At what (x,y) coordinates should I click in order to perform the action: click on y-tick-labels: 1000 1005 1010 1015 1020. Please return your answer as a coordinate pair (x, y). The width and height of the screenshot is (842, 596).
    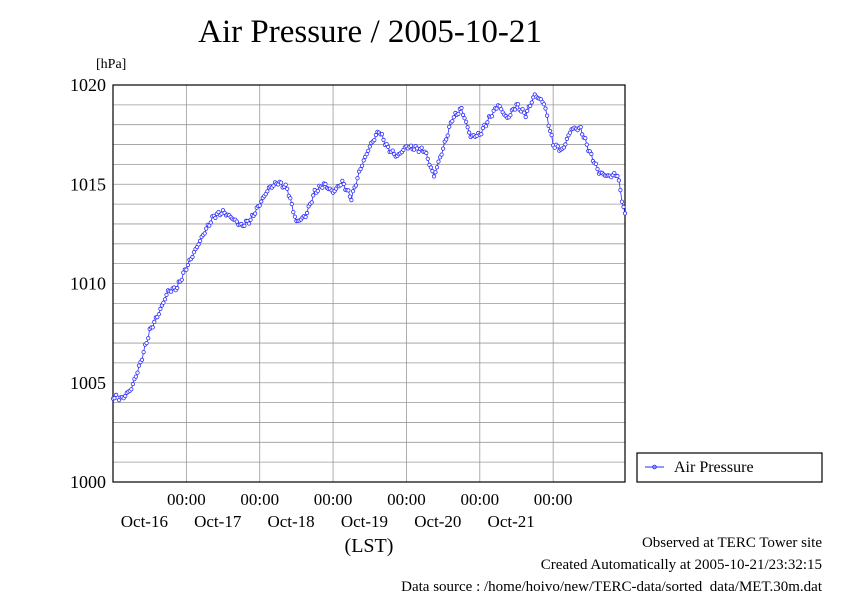
    Looking at the image, I should click on (88, 283).